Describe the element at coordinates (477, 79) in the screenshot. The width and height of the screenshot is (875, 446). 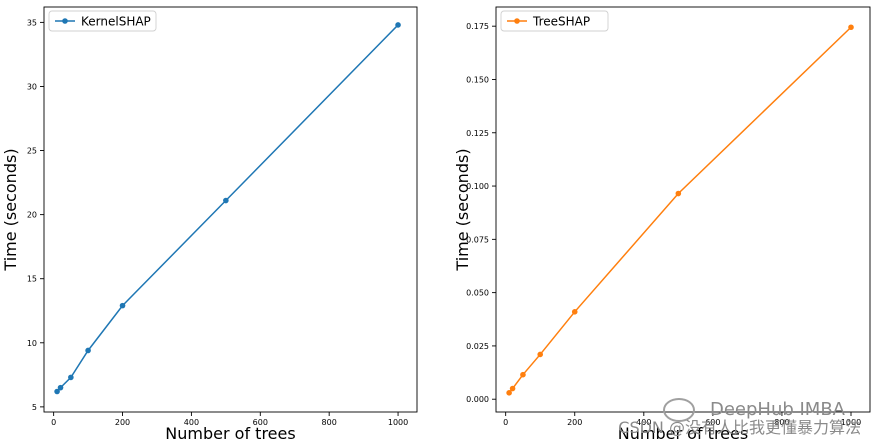
I see `y-tick-label: 0.150` at that location.